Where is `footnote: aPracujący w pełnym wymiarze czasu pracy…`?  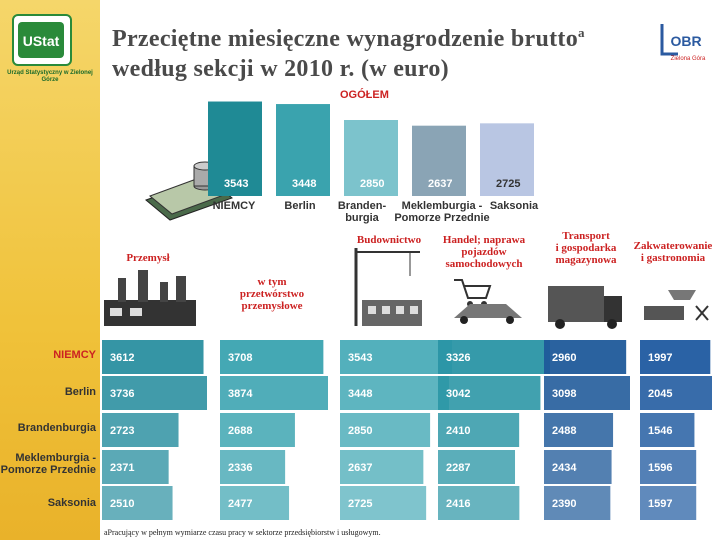 footnote: aPracujący w pełnym wymiarze czasu pracy… is located at coordinates (242, 532).